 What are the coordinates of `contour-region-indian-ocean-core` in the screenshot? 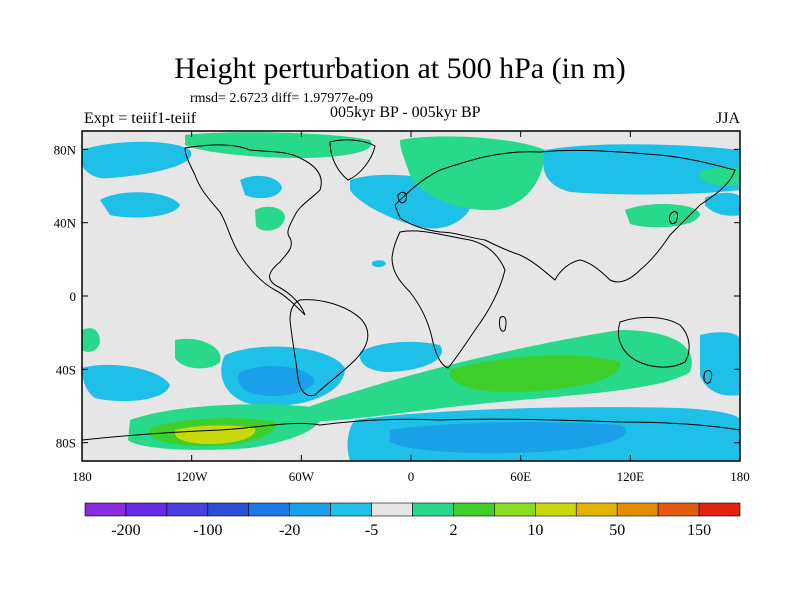 It's located at (535, 374).